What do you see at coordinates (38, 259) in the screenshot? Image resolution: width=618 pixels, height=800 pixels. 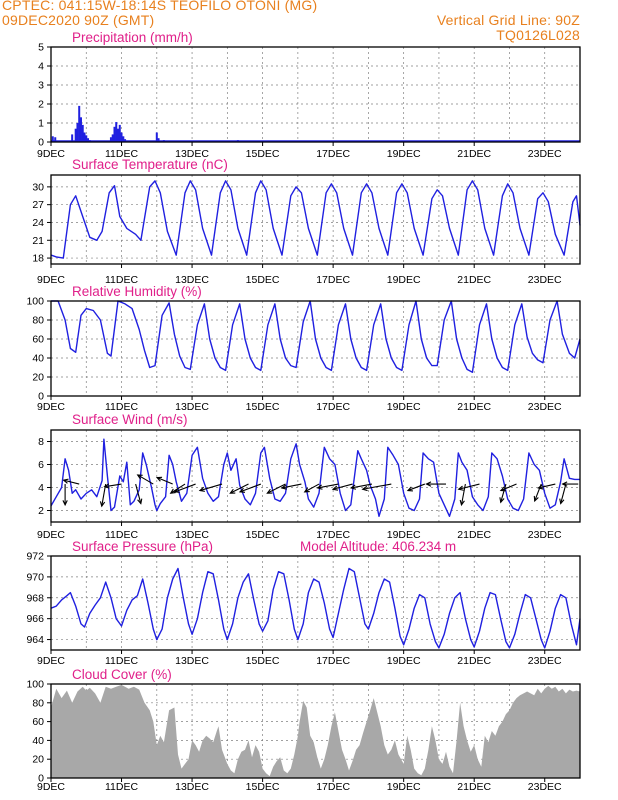 I see `y-tick-label: 18` at bounding box center [38, 259].